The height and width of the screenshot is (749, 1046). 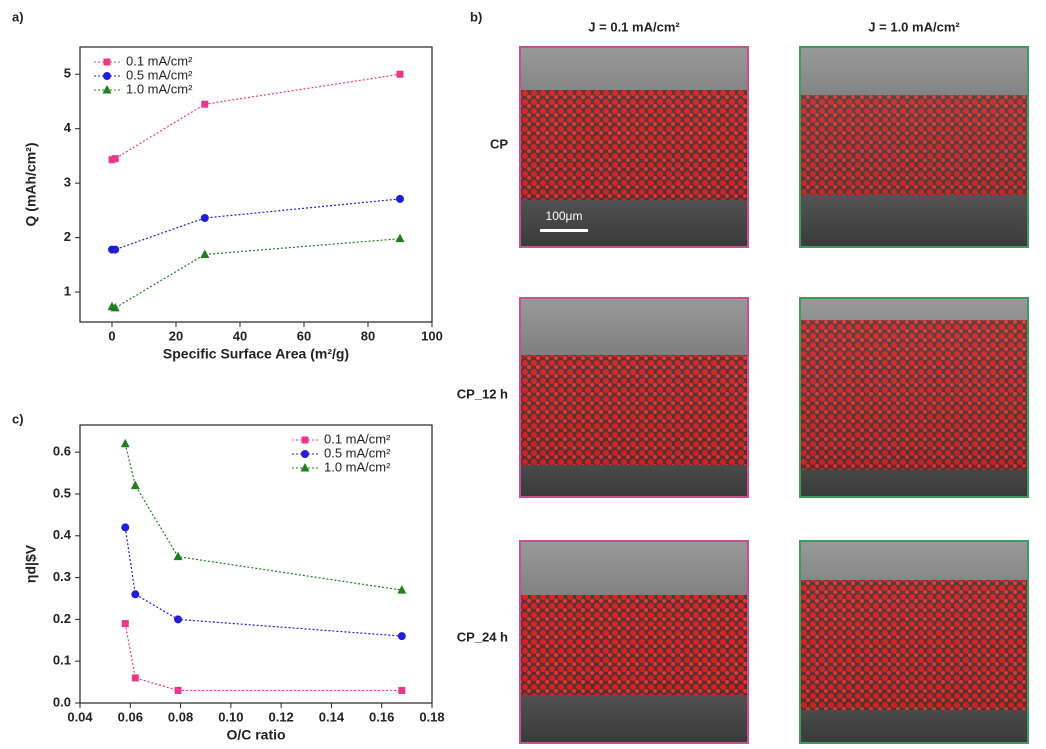 What do you see at coordinates (111, 335) in the screenshot?
I see `x-tick-label: 0` at bounding box center [111, 335].